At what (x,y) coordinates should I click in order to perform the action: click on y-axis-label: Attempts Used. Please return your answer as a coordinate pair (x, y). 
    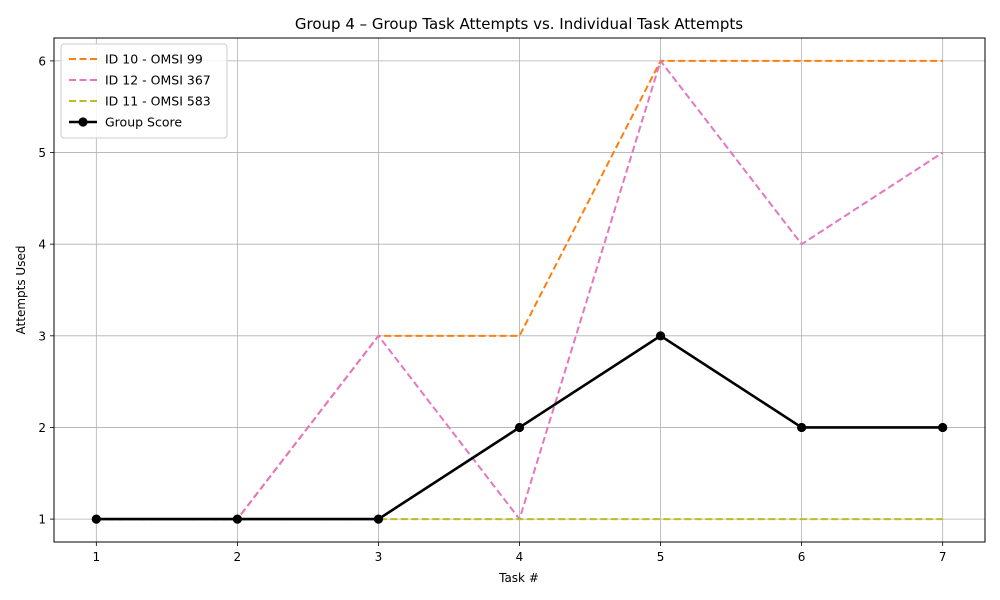
    Looking at the image, I should click on (21, 290).